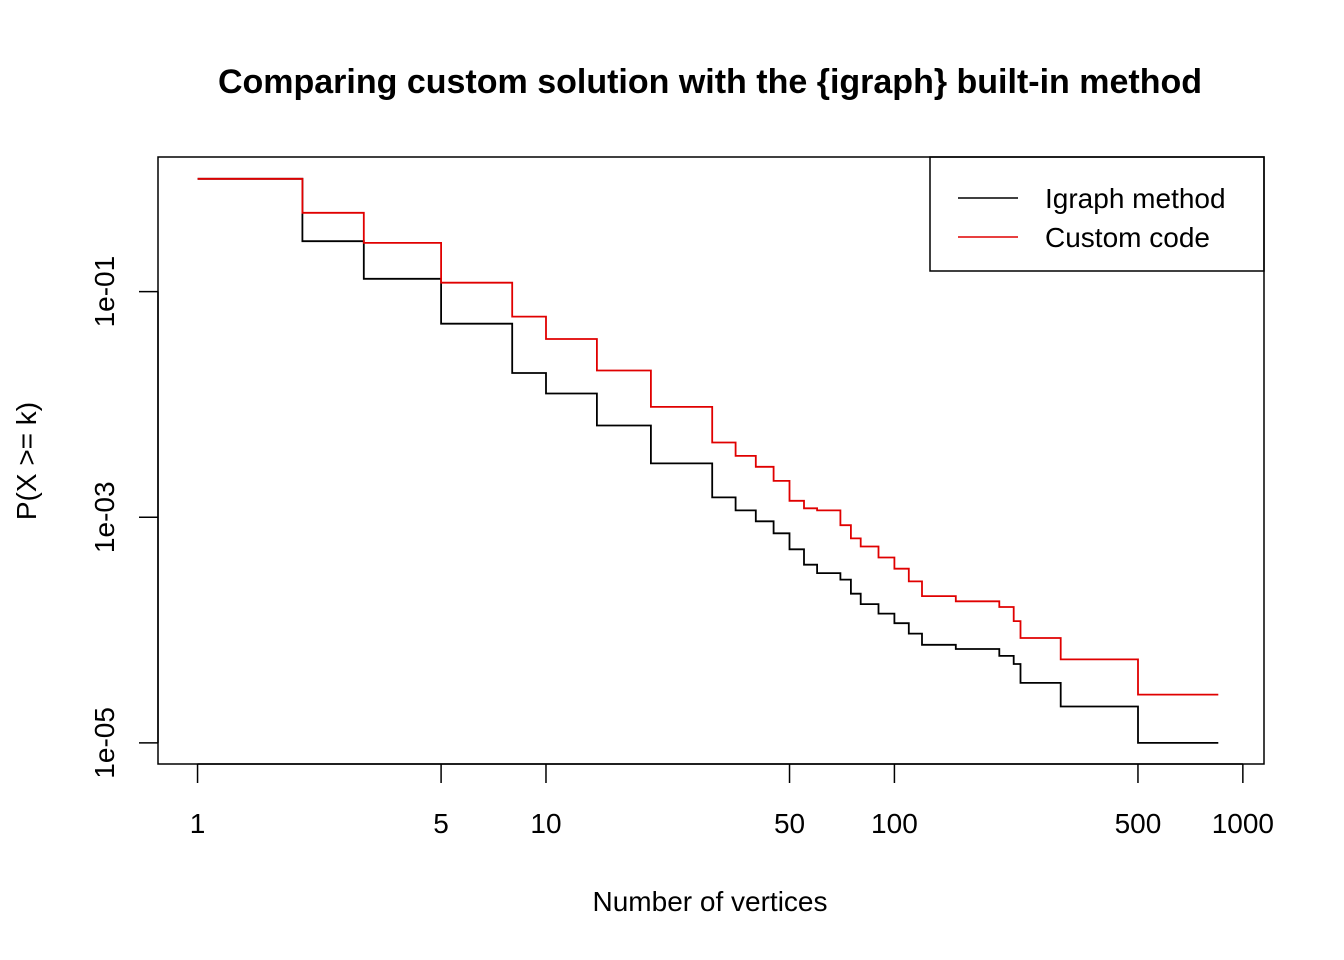  What do you see at coordinates (545, 823) in the screenshot?
I see `x-tick-label: 10` at bounding box center [545, 823].